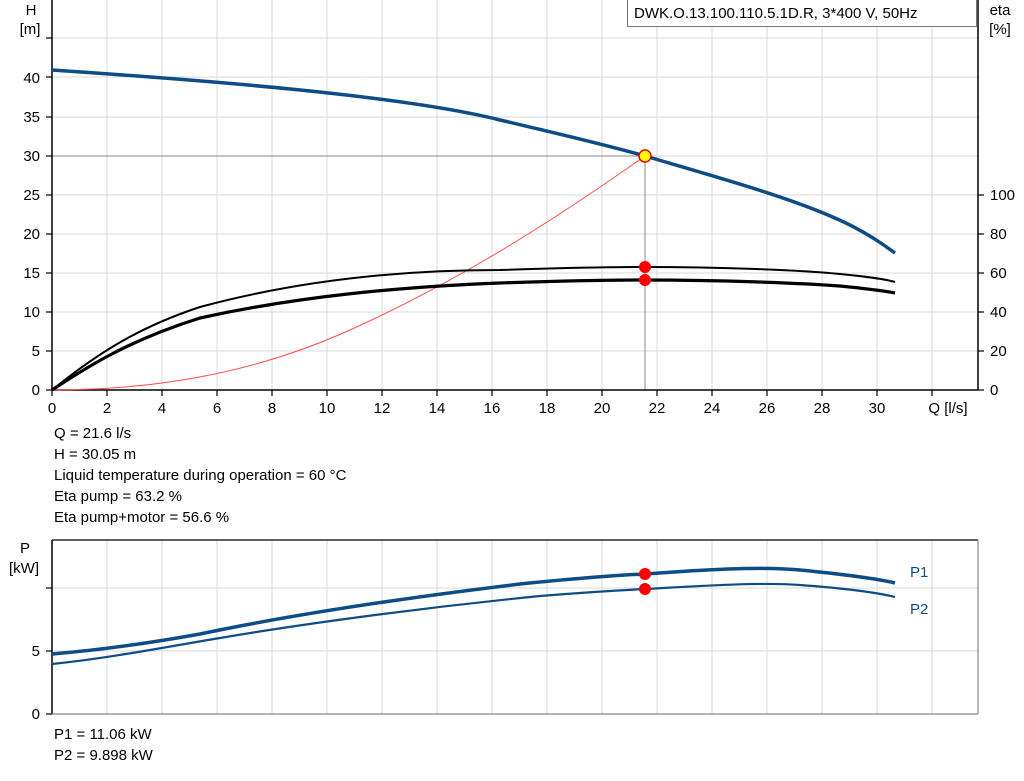 The height and width of the screenshot is (781, 1024). Describe the element at coordinates (31, 195) in the screenshot. I see `svg-text: 25` at that location.